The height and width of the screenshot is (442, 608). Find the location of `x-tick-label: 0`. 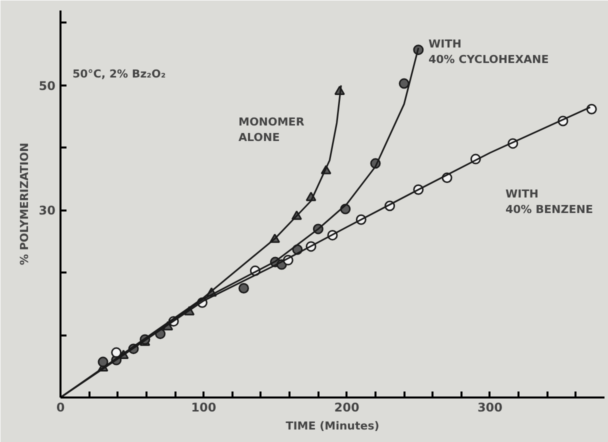

x-tick-label: 0 is located at coordinates (60, 407).